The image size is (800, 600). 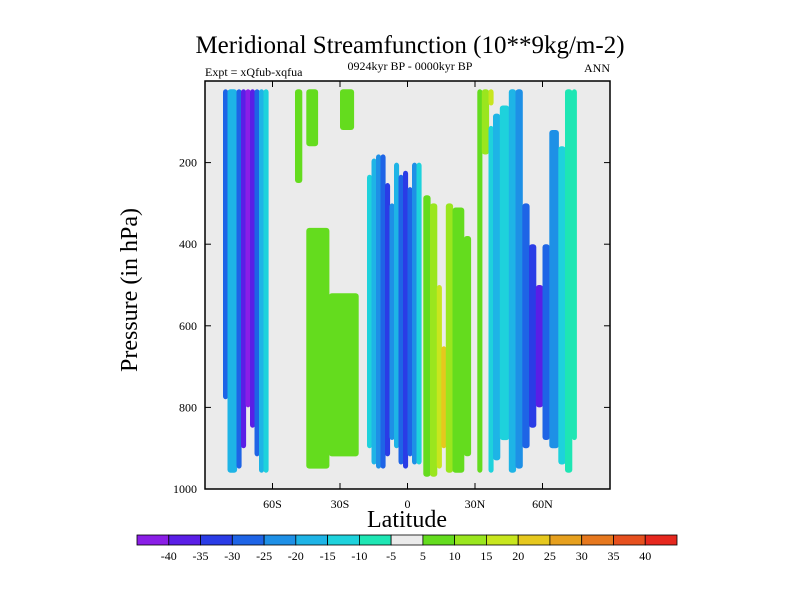 I want to click on colorbar-label: -30, so click(x=232, y=556).